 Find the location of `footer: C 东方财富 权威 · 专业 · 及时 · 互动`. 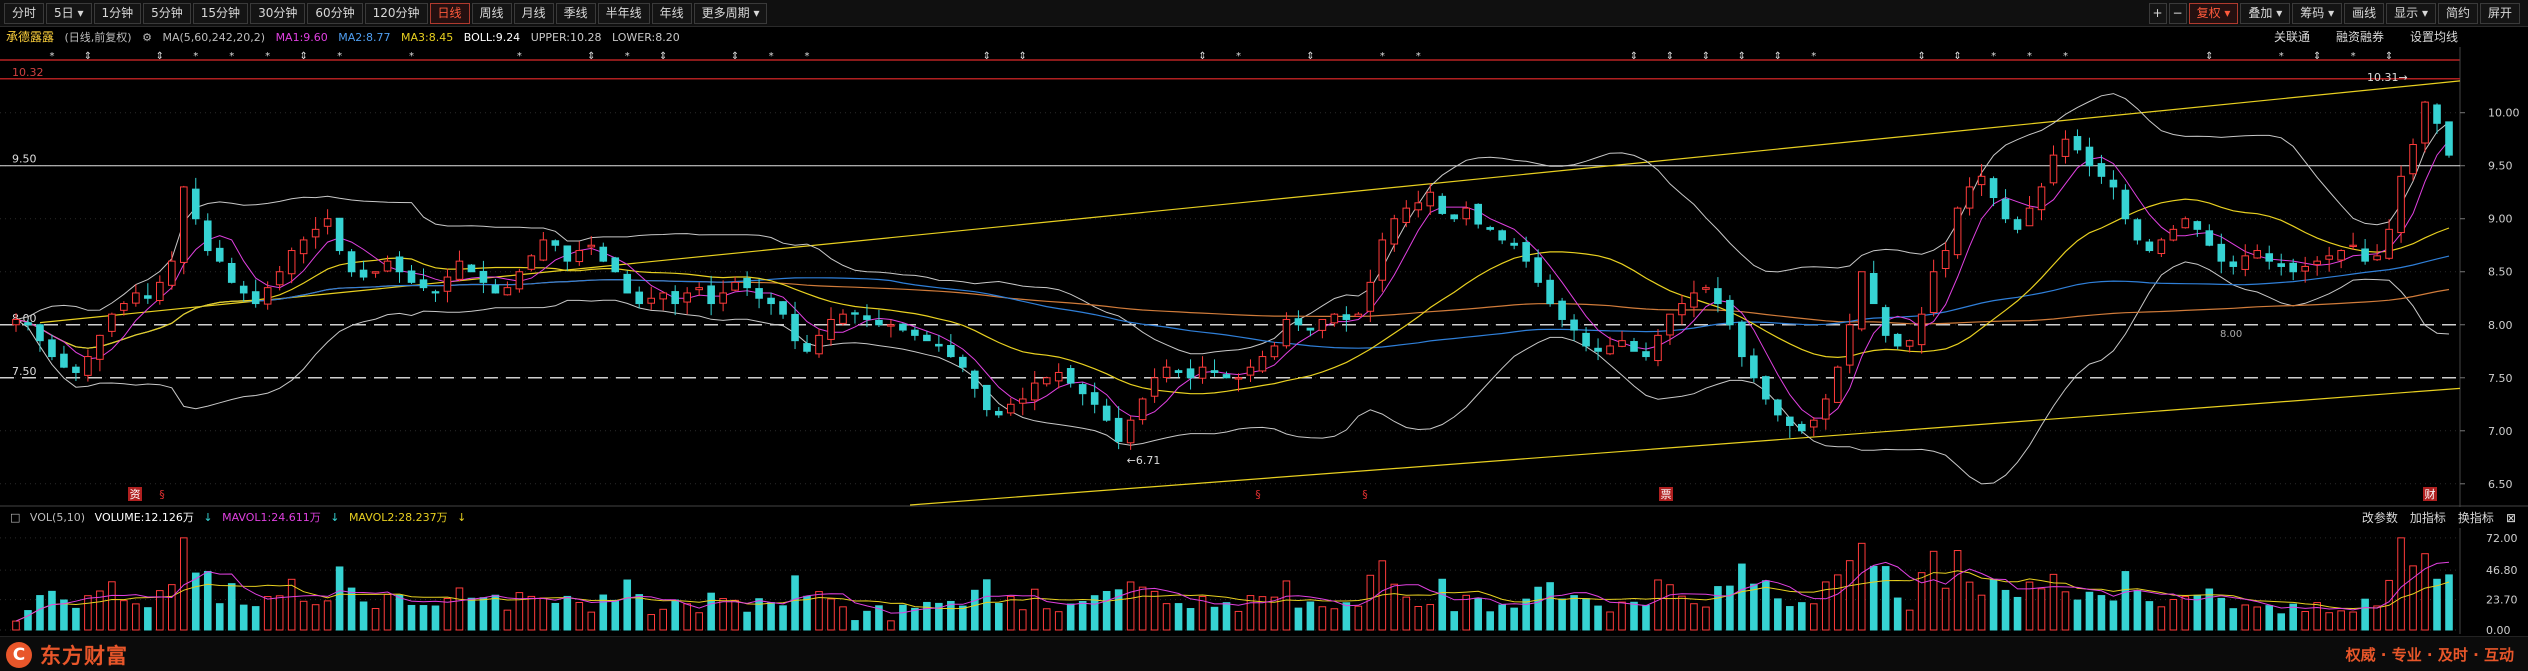

footer: C 东方财富 权威 · 专业 · 及时 · 互动 is located at coordinates (1264, 653).